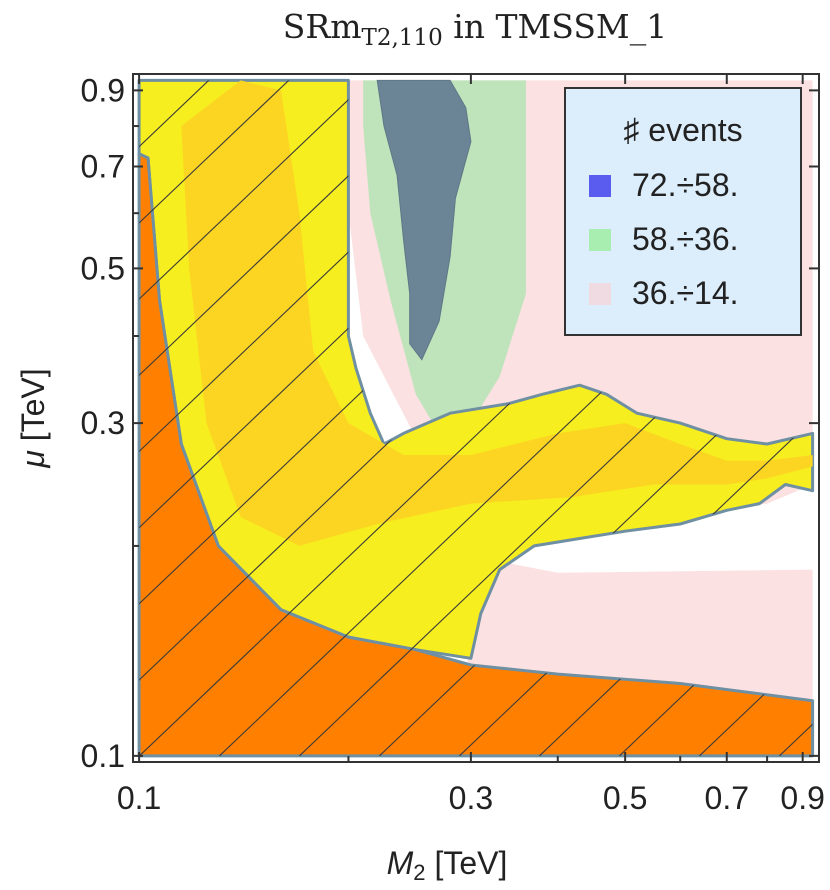 The image size is (830, 890). I want to click on legend-label-72-58: 72.÷58., so click(685, 185).